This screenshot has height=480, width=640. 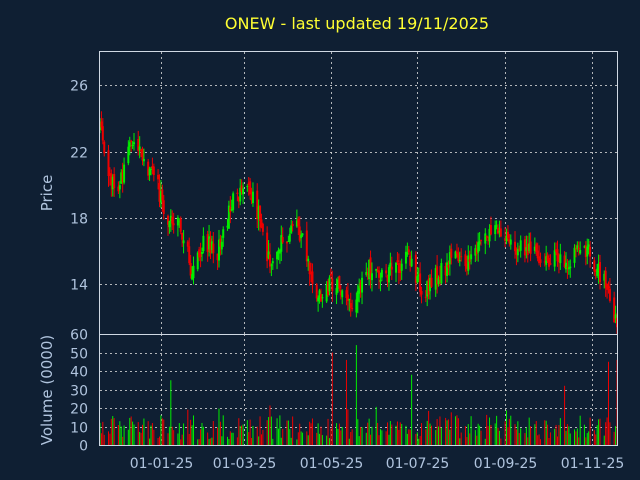 What do you see at coordinates (83, 447) in the screenshot?
I see `volume-tick-label: 0` at bounding box center [83, 447].